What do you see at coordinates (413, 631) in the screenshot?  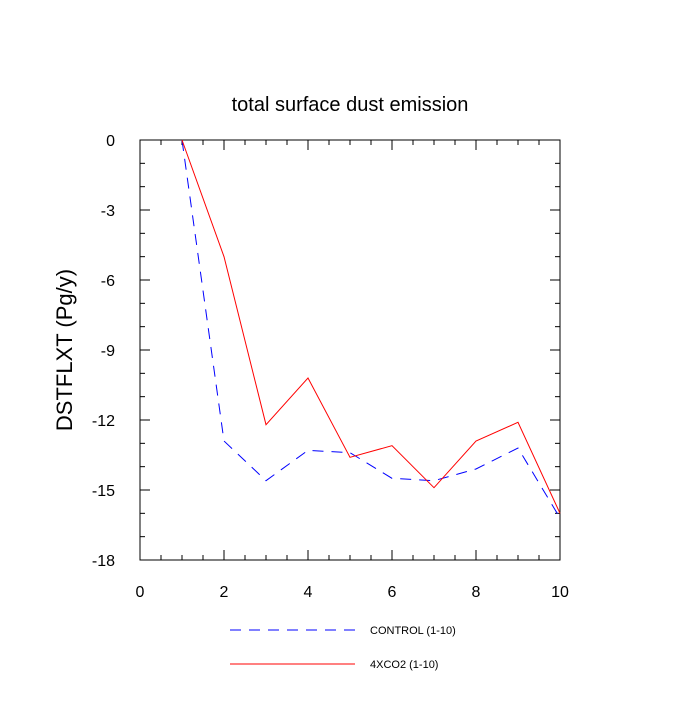 I see `legend-label-1: CONTROL (1-10)` at bounding box center [413, 631].